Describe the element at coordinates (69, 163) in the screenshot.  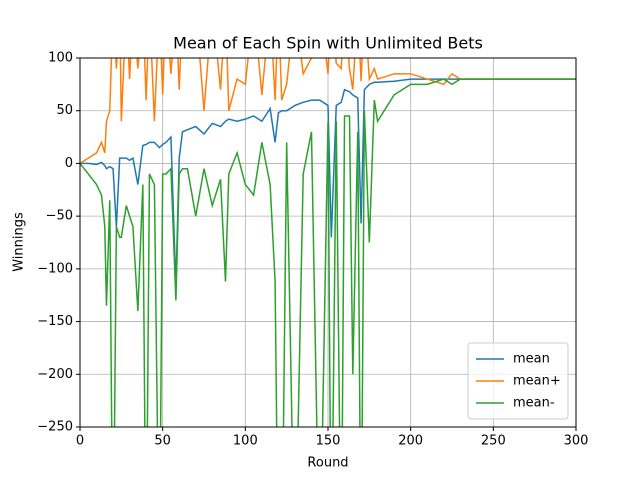
I see `y-tick-label: 0` at that location.